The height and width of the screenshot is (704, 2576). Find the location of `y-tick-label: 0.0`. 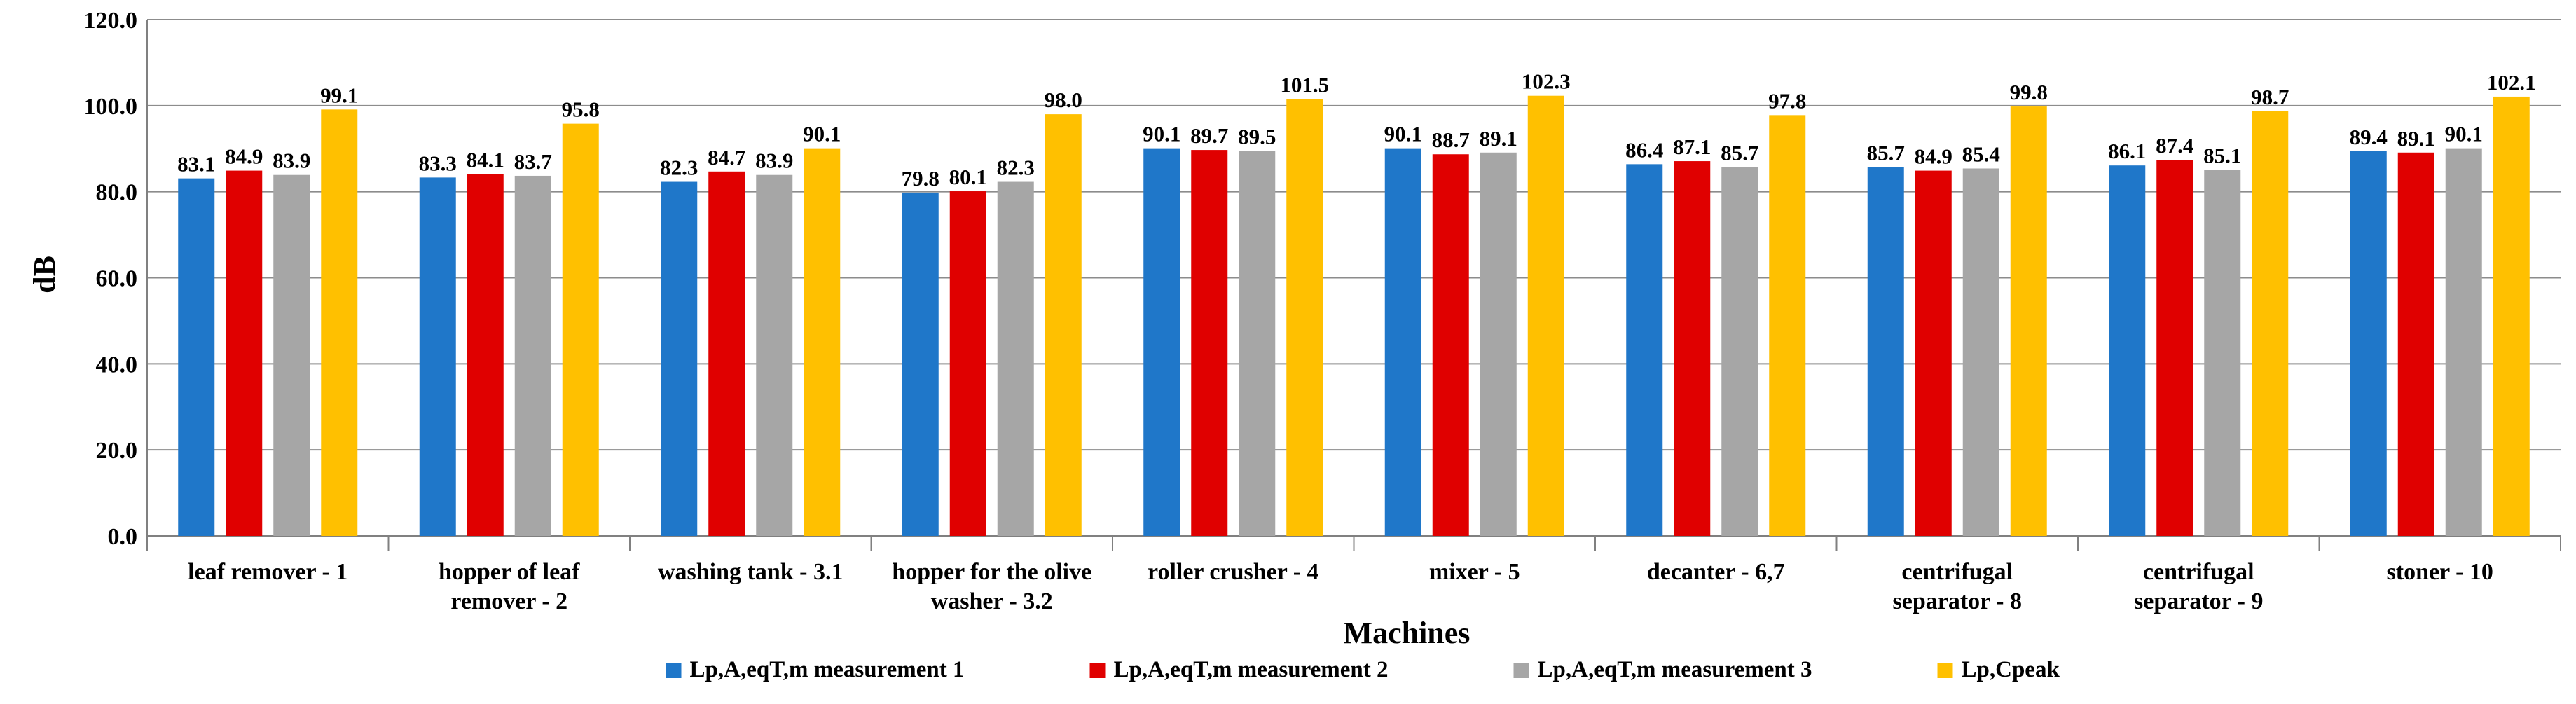

y-tick-label: 0.0 is located at coordinates (123, 537).